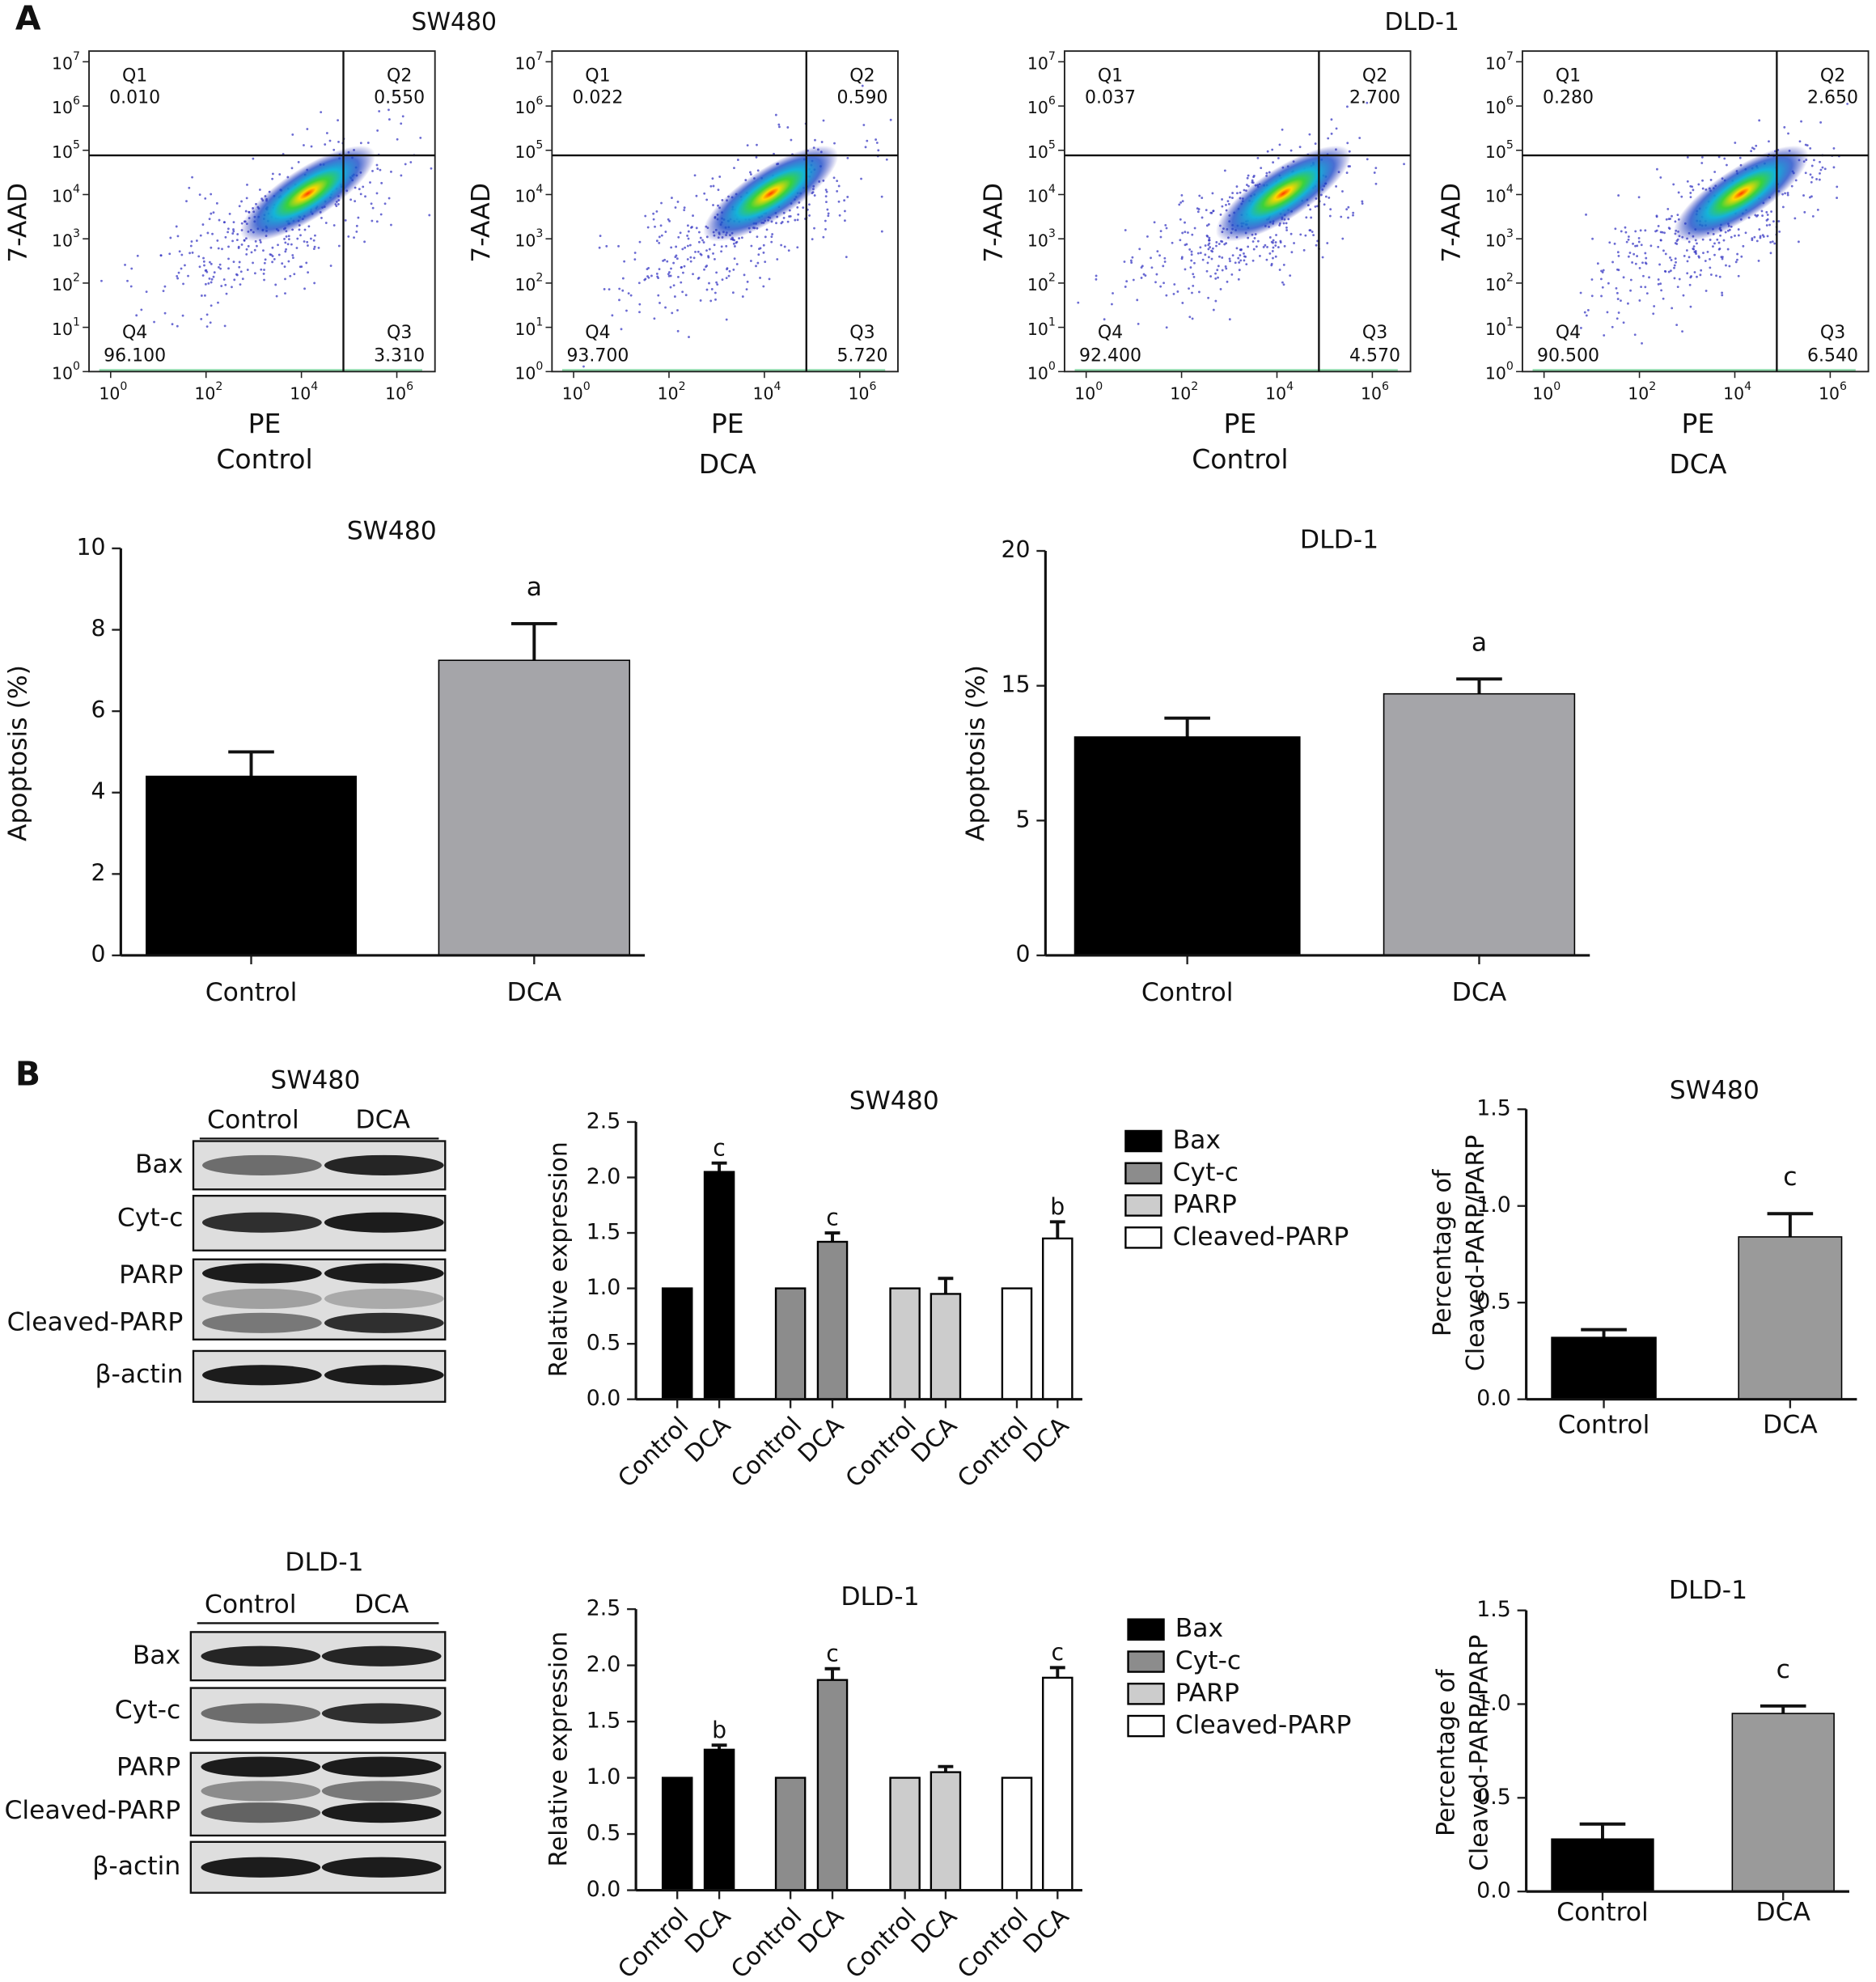  I want to click on quadrant-value: 92.400, so click(1110, 355).